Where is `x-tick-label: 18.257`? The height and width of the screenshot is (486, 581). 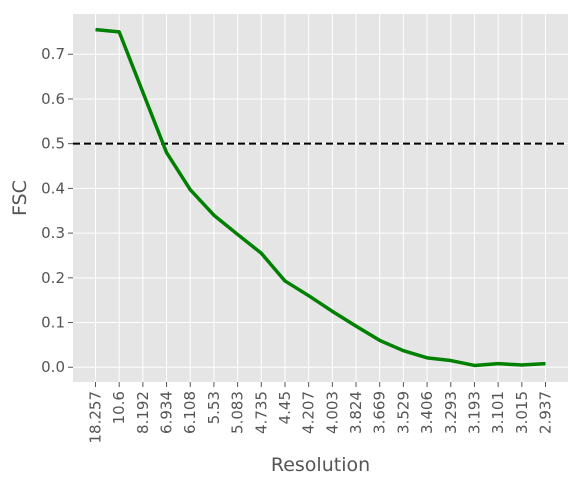
x-tick-label: 18.257 is located at coordinates (96, 417).